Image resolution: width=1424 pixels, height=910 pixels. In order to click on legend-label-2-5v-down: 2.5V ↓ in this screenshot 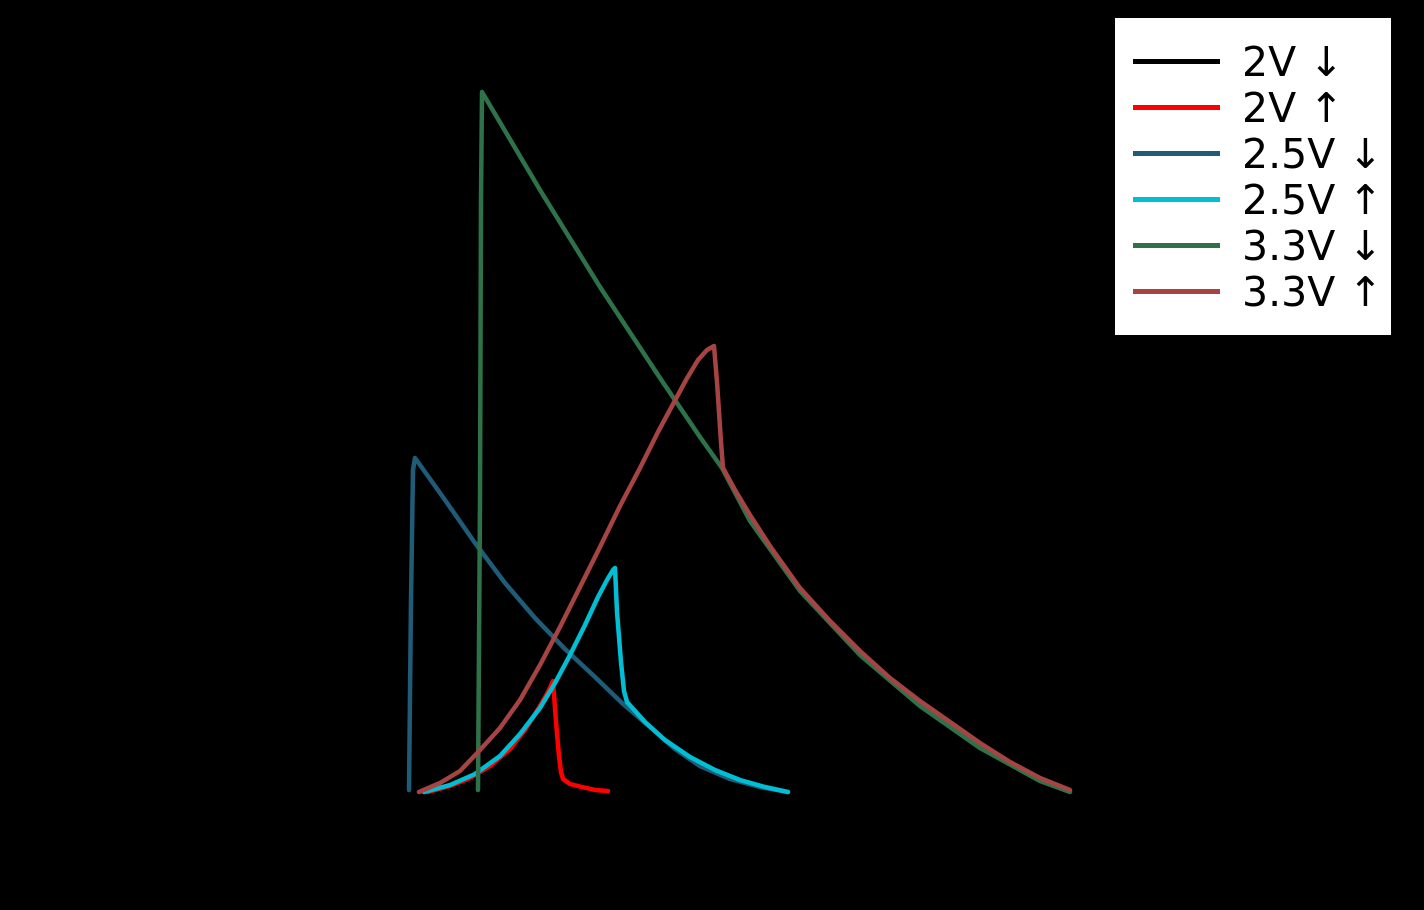, I will do `click(1312, 153)`.